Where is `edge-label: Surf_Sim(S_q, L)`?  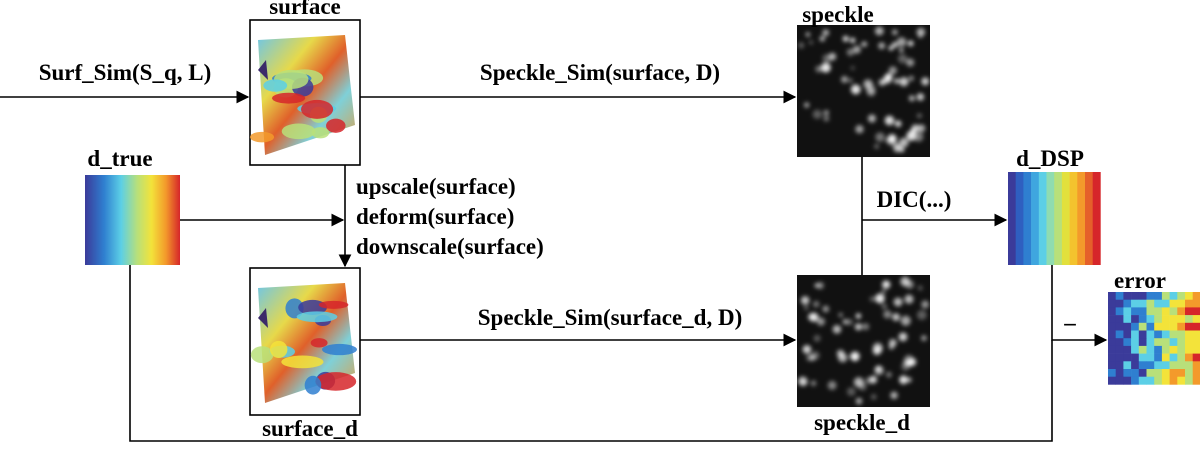 edge-label: Surf_Sim(S_q, L) is located at coordinates (125, 72).